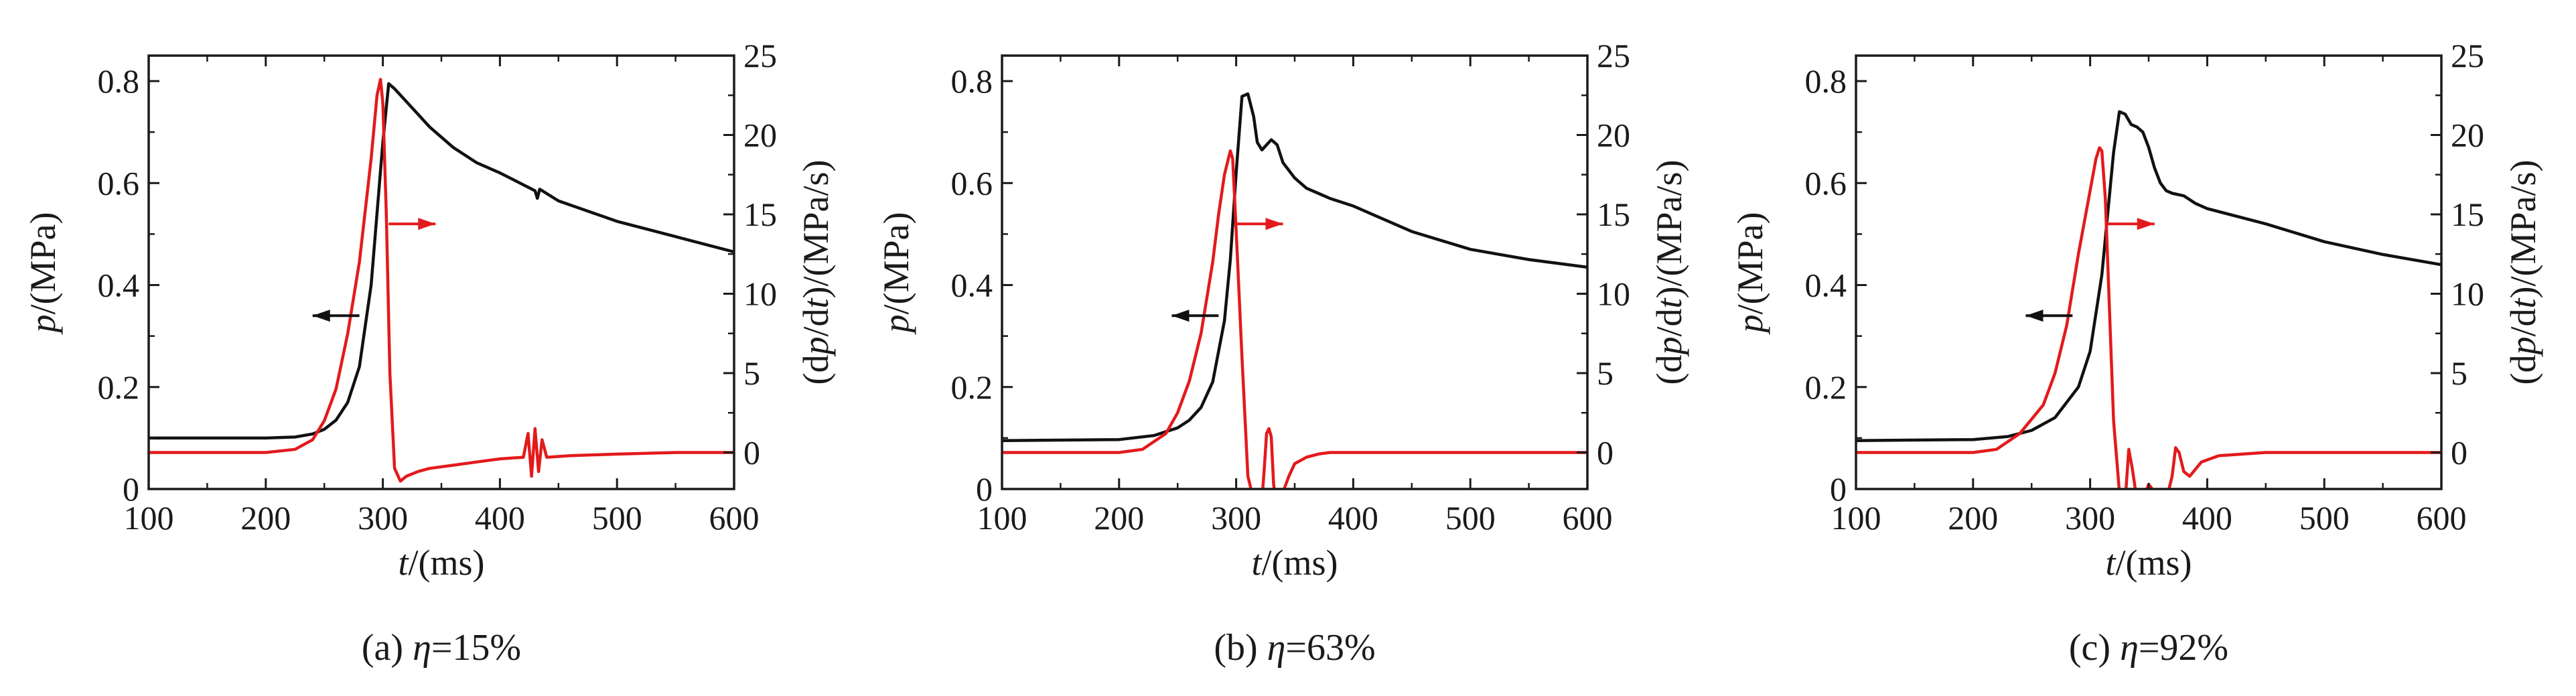 This screenshot has height=696, width=2576. What do you see at coordinates (2148, 648) in the screenshot?
I see `panel-caption: (c) η=92%` at bounding box center [2148, 648].